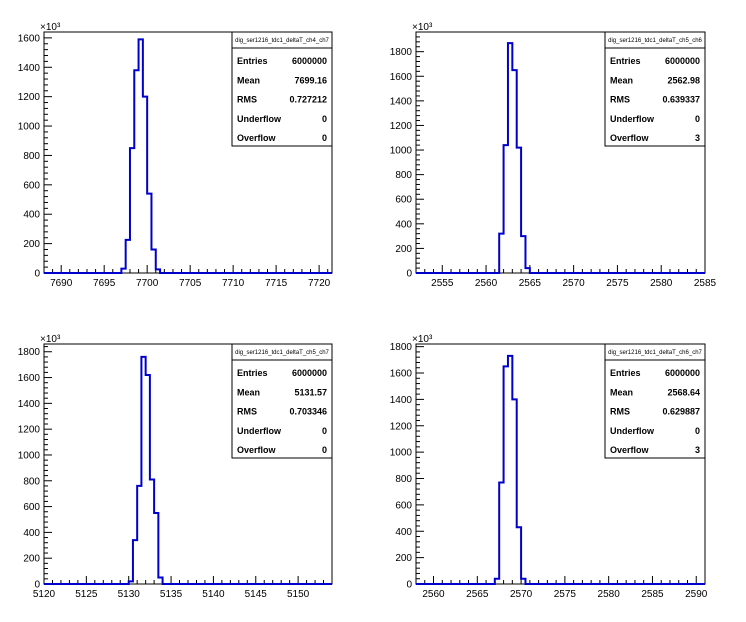 The image size is (746, 622). I want to click on histogram-title: dig_ser1216_tdc1_deltaT_ch5_ch7, so click(282, 353).